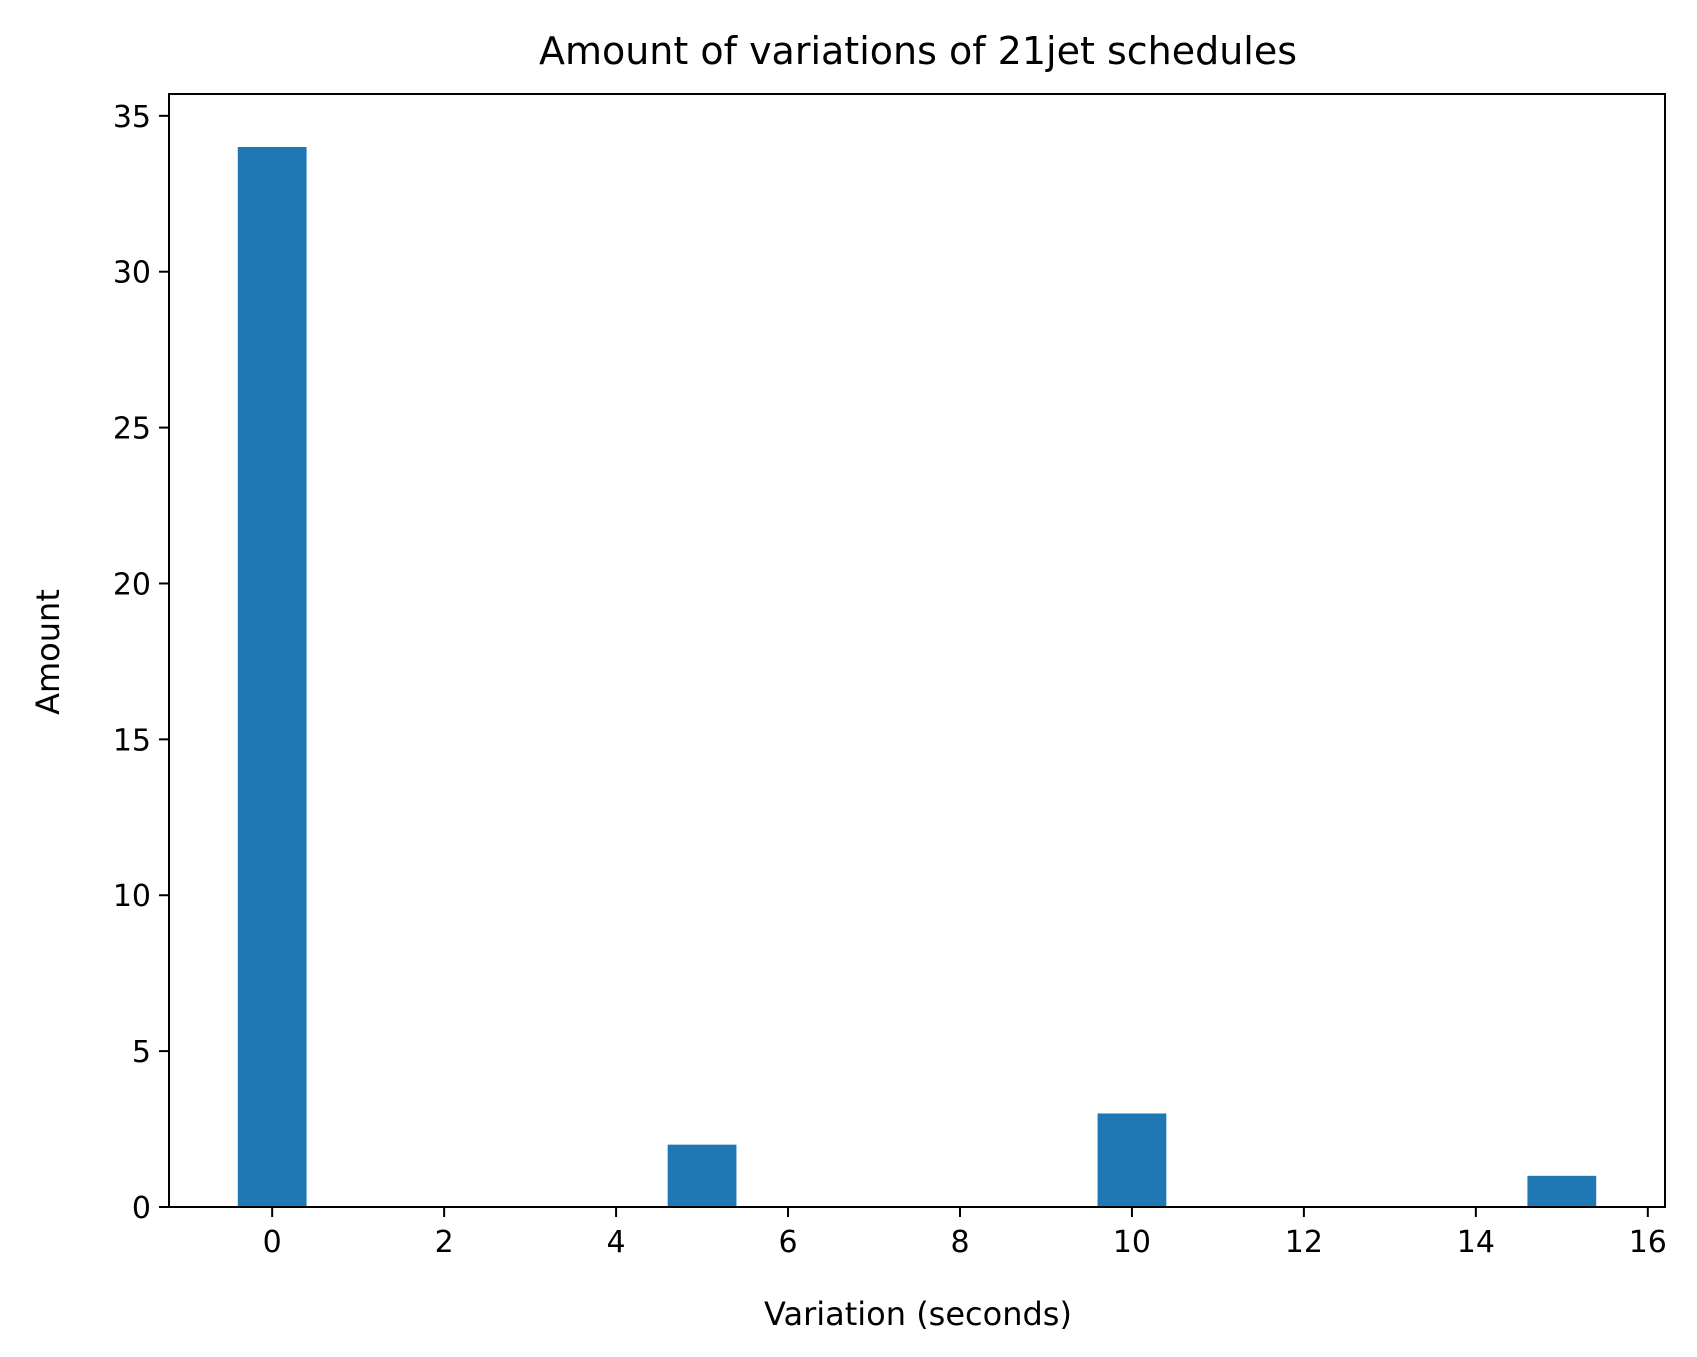 The image size is (1697, 1357). I want to click on y-tick-label: 15, so click(132, 740).